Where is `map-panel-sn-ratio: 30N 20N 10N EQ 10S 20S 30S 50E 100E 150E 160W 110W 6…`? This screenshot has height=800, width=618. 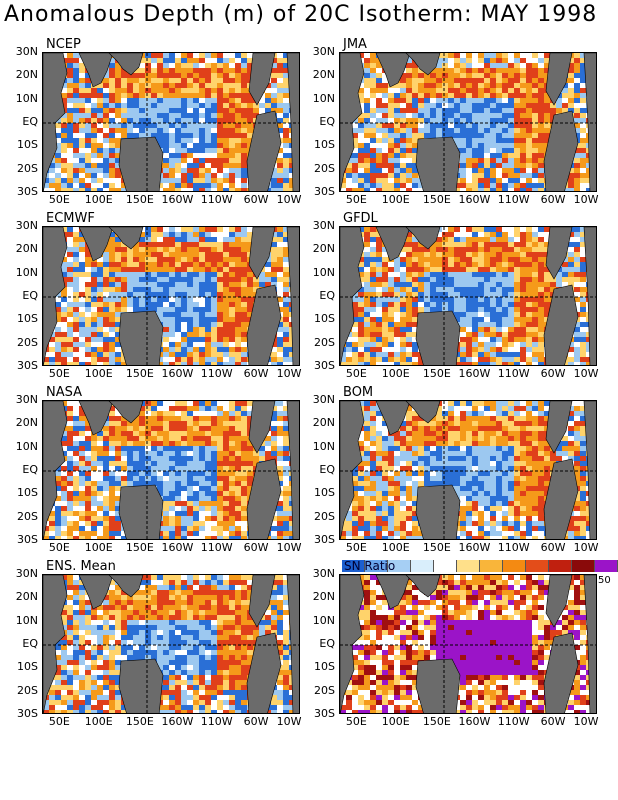 map-panel-sn-ratio: 30N 20N 10N EQ 10S 20S 30S 50E 100E 150E 160W 110W 6… is located at coordinates (456, 647).